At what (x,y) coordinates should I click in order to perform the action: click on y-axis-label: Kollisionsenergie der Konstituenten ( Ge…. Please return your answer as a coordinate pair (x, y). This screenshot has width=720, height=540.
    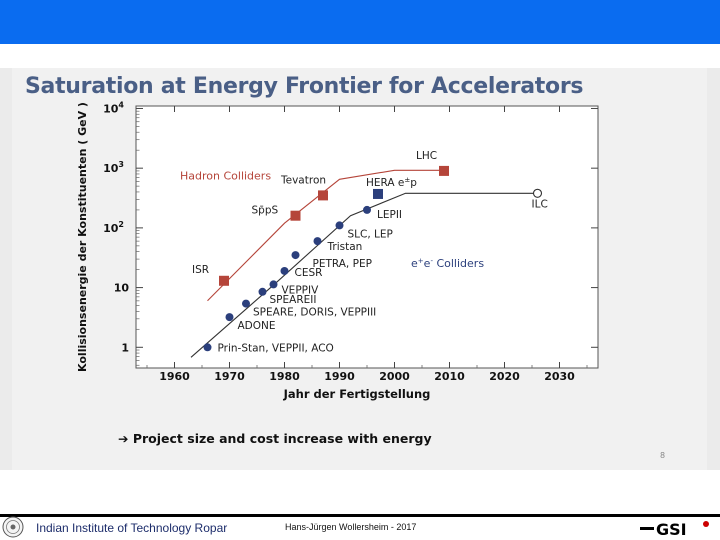
    Looking at the image, I should click on (82, 237).